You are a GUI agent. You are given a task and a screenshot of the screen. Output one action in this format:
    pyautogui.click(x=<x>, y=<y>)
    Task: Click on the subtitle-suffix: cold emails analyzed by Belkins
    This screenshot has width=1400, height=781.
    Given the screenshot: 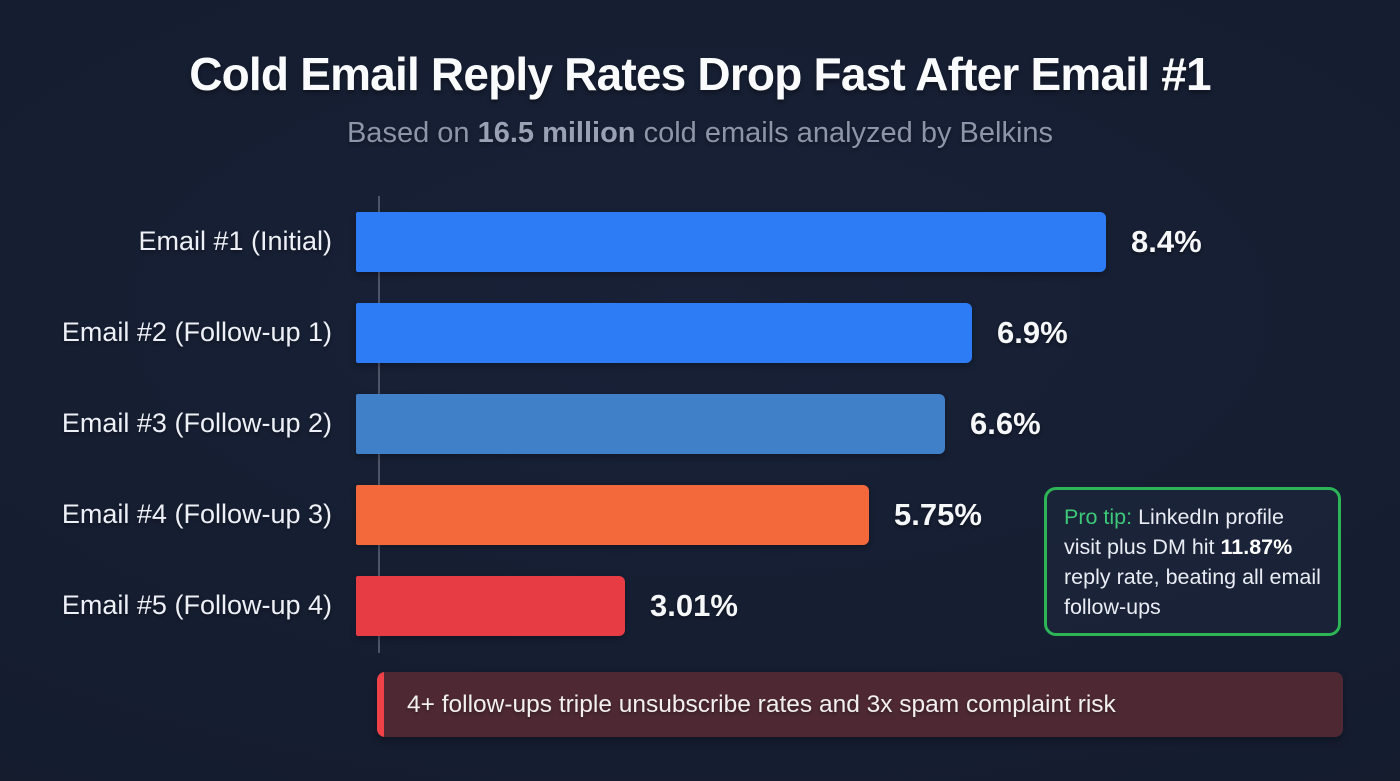 What is the action you would take?
    pyautogui.click(x=844, y=133)
    